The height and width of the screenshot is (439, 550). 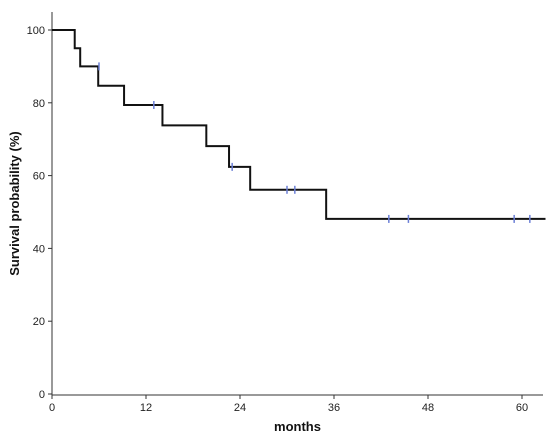 I want to click on x-tick-label: 0, so click(x=52, y=408).